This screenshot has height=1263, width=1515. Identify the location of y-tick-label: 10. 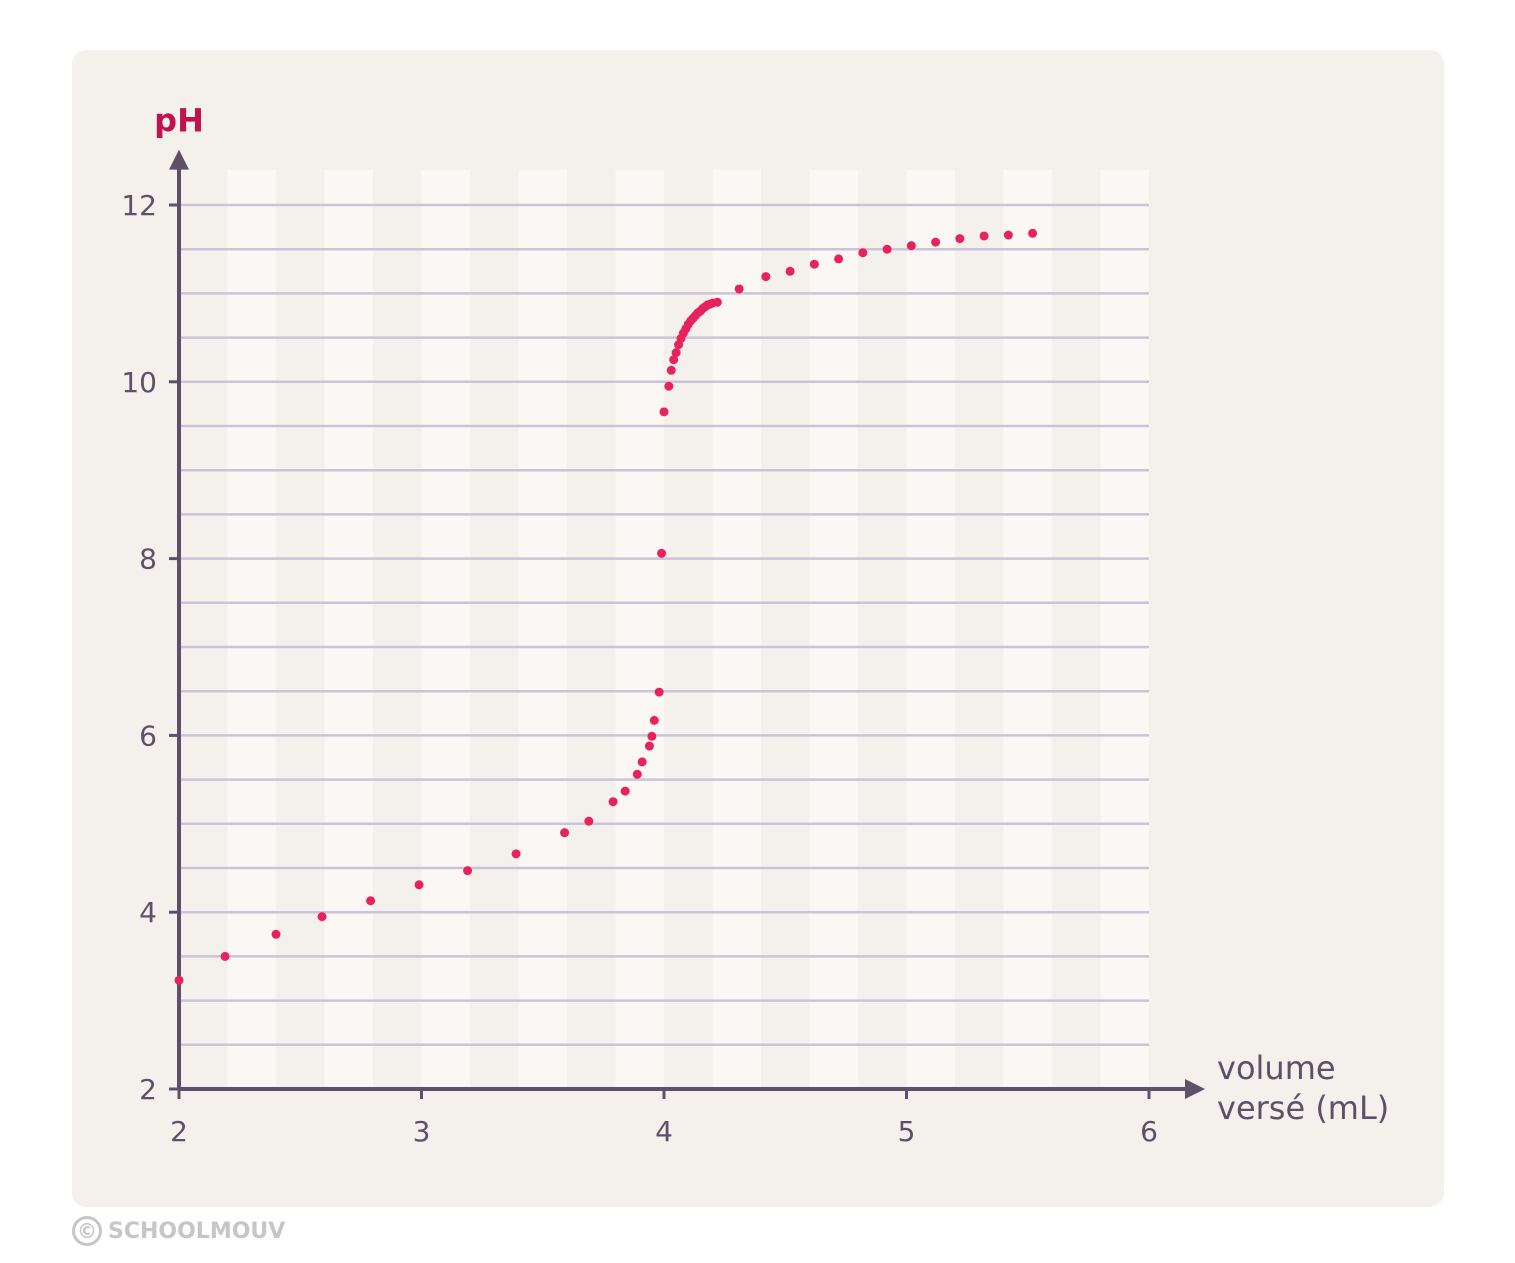
(139, 382).